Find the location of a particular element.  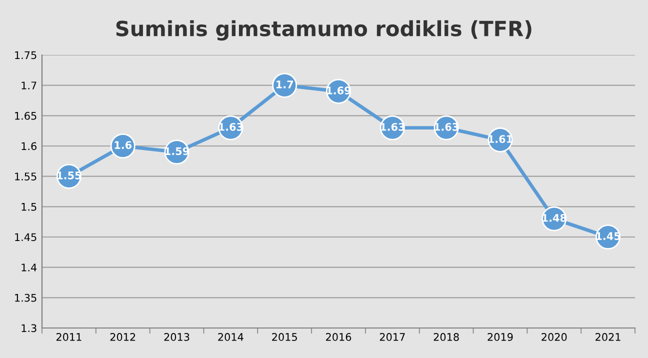

x-tick-label: 2012 is located at coordinates (123, 337).